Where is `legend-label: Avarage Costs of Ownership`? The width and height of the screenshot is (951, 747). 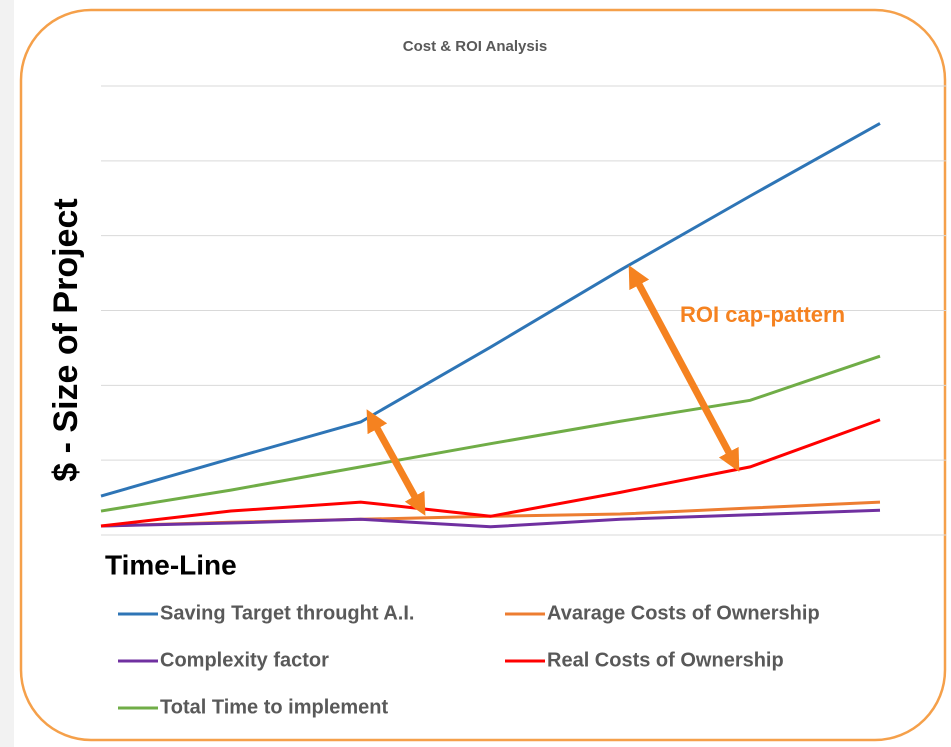
legend-label: Avarage Costs of Ownership is located at coordinates (683, 613).